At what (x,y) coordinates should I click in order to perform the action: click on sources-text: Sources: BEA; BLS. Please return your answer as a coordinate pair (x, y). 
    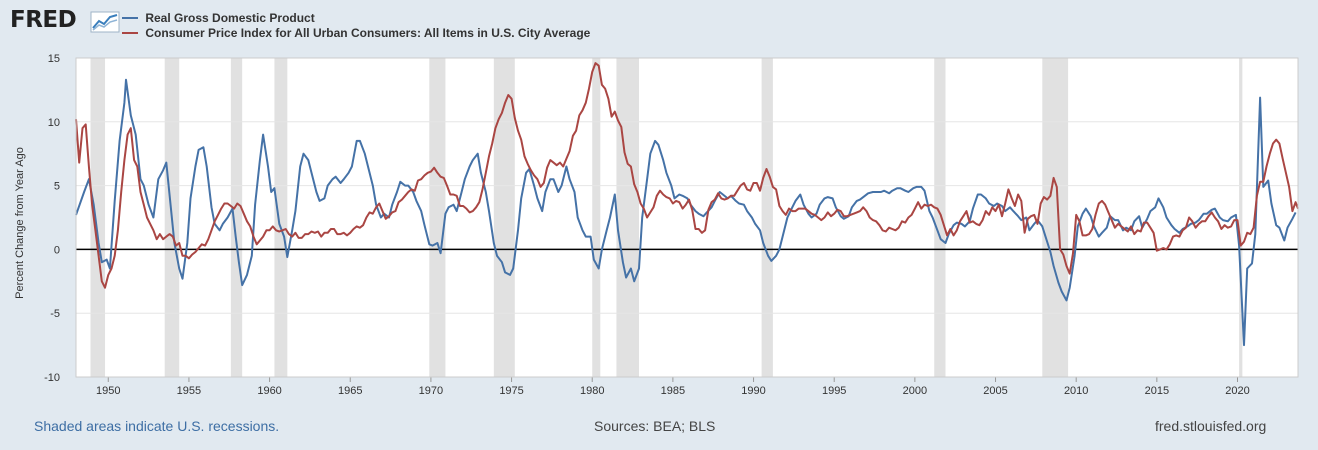
    Looking at the image, I should click on (655, 426).